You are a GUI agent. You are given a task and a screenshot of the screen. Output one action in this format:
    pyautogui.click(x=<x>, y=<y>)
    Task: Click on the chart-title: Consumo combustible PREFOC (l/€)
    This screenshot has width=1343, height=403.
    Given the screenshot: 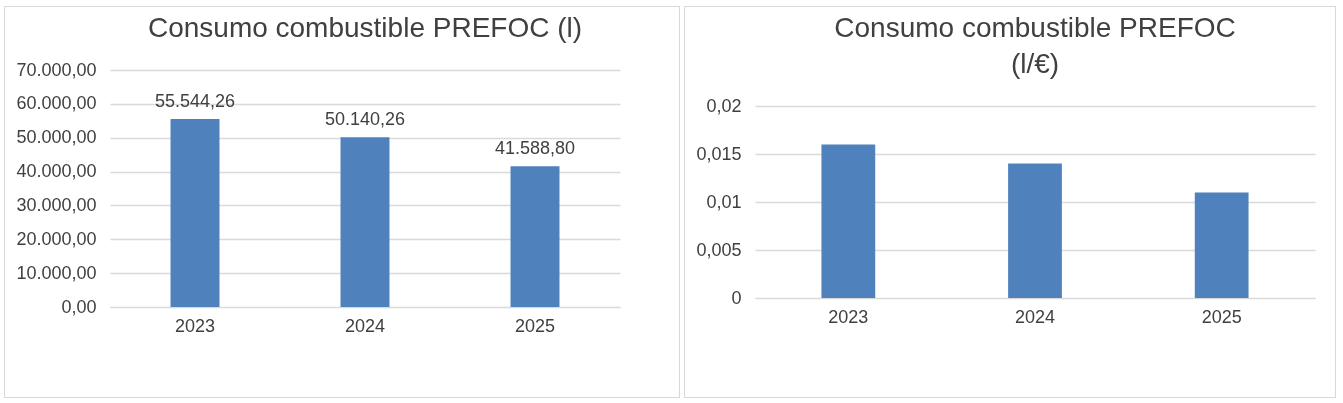 What is the action you would take?
    pyautogui.click(x=1035, y=45)
    